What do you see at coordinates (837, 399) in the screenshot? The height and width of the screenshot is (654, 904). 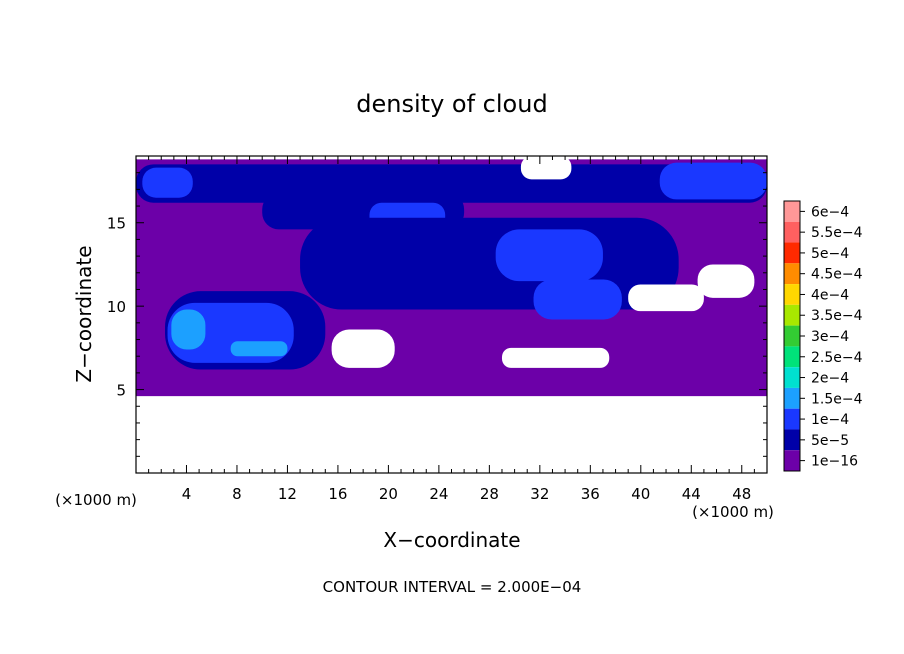 I see `colorbar-label-9: 1.5e−4` at bounding box center [837, 399].